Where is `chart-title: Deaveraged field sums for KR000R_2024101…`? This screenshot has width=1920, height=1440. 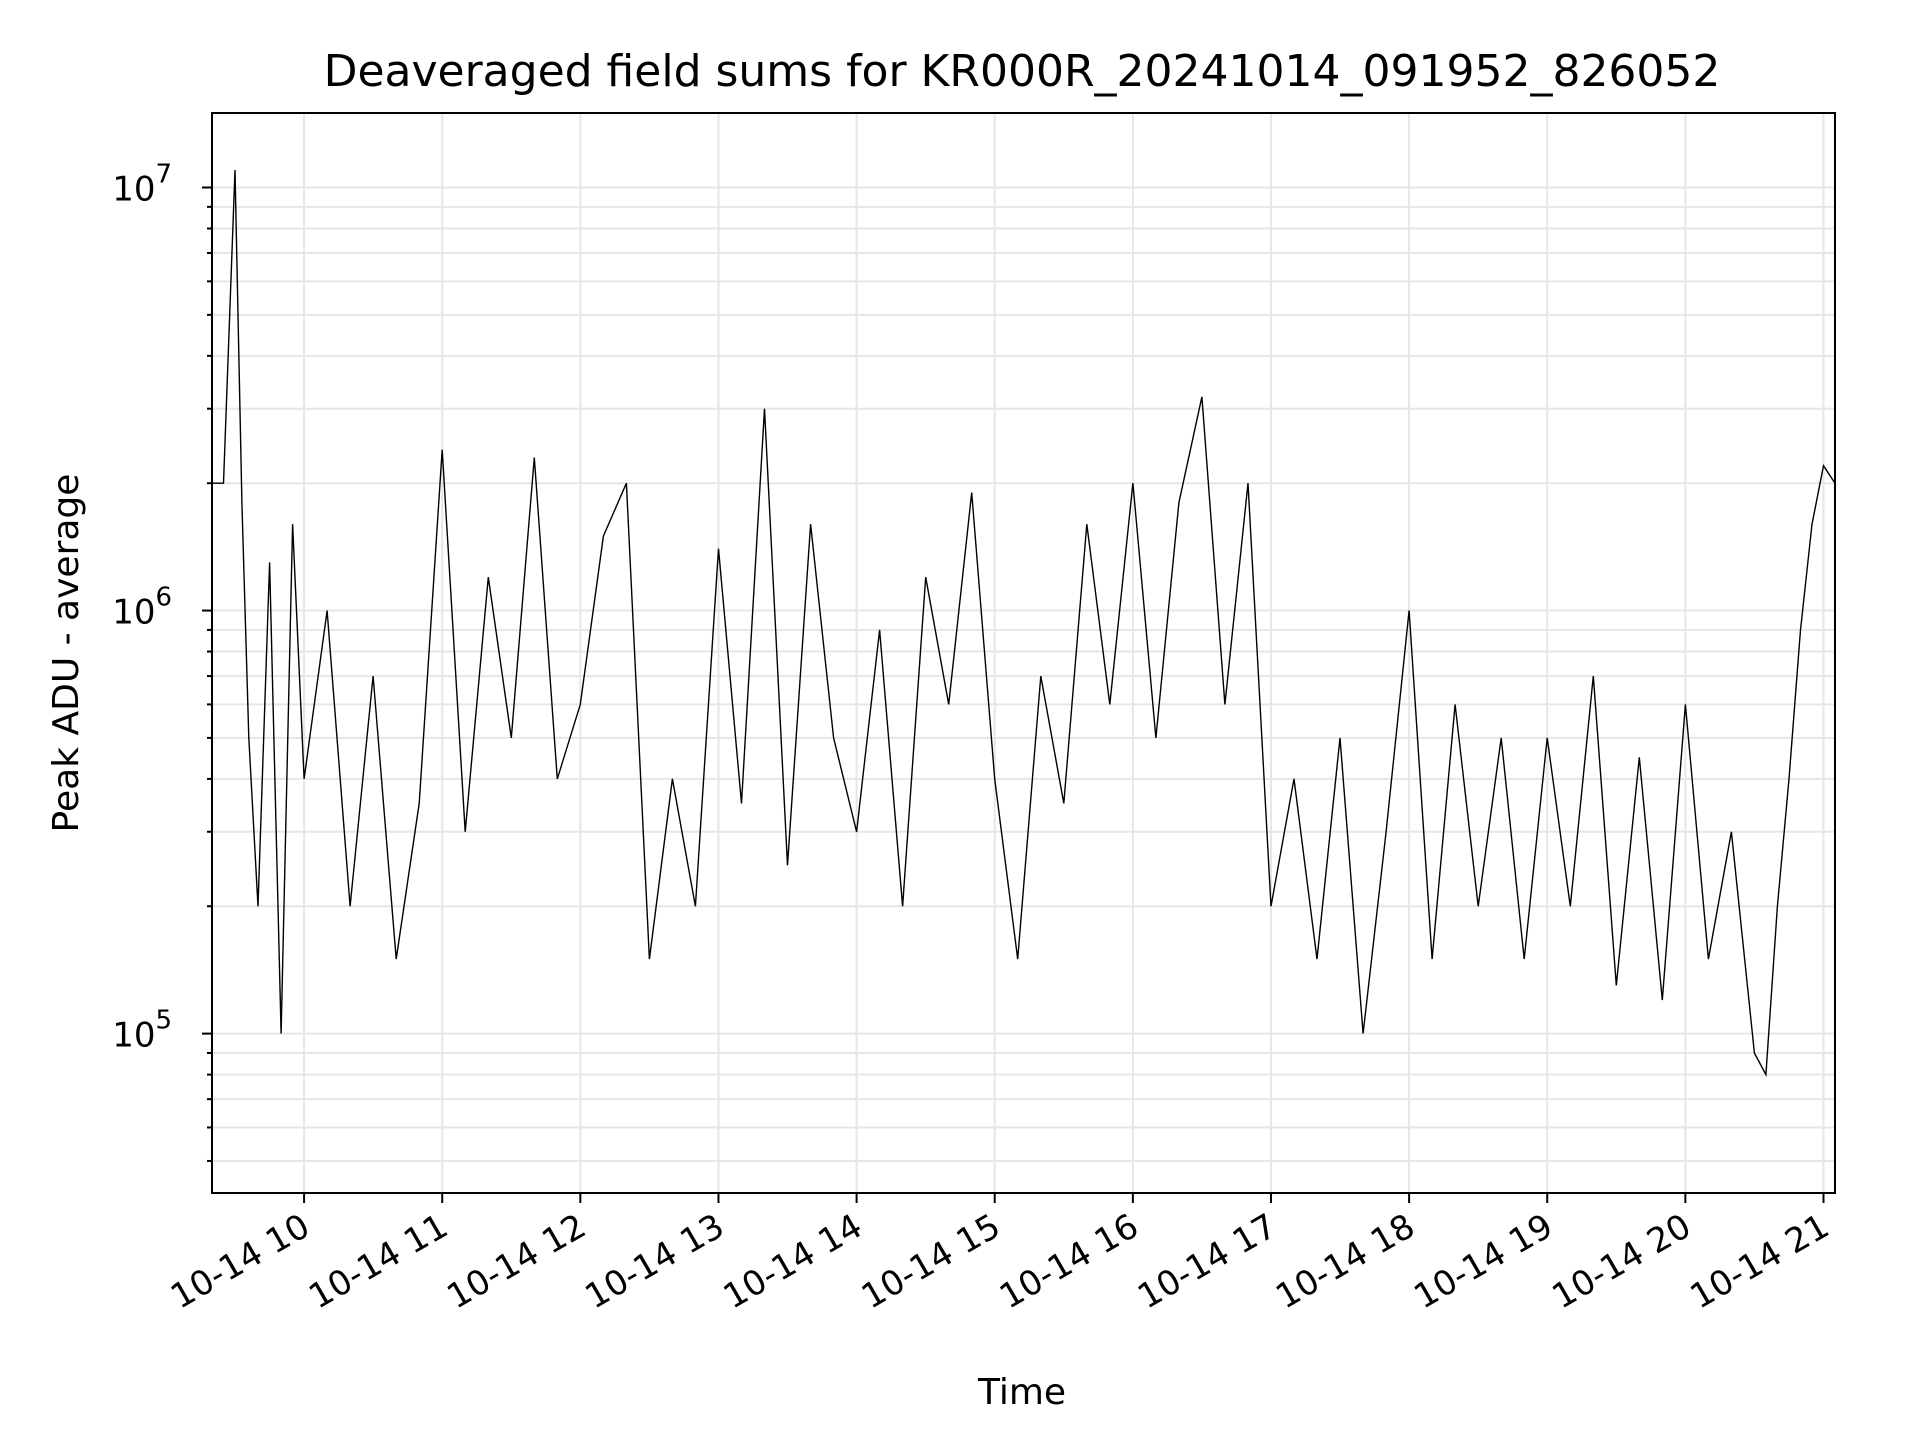
chart-title: Deaveraged field sums for KR000R_2024101… is located at coordinates (1022, 71).